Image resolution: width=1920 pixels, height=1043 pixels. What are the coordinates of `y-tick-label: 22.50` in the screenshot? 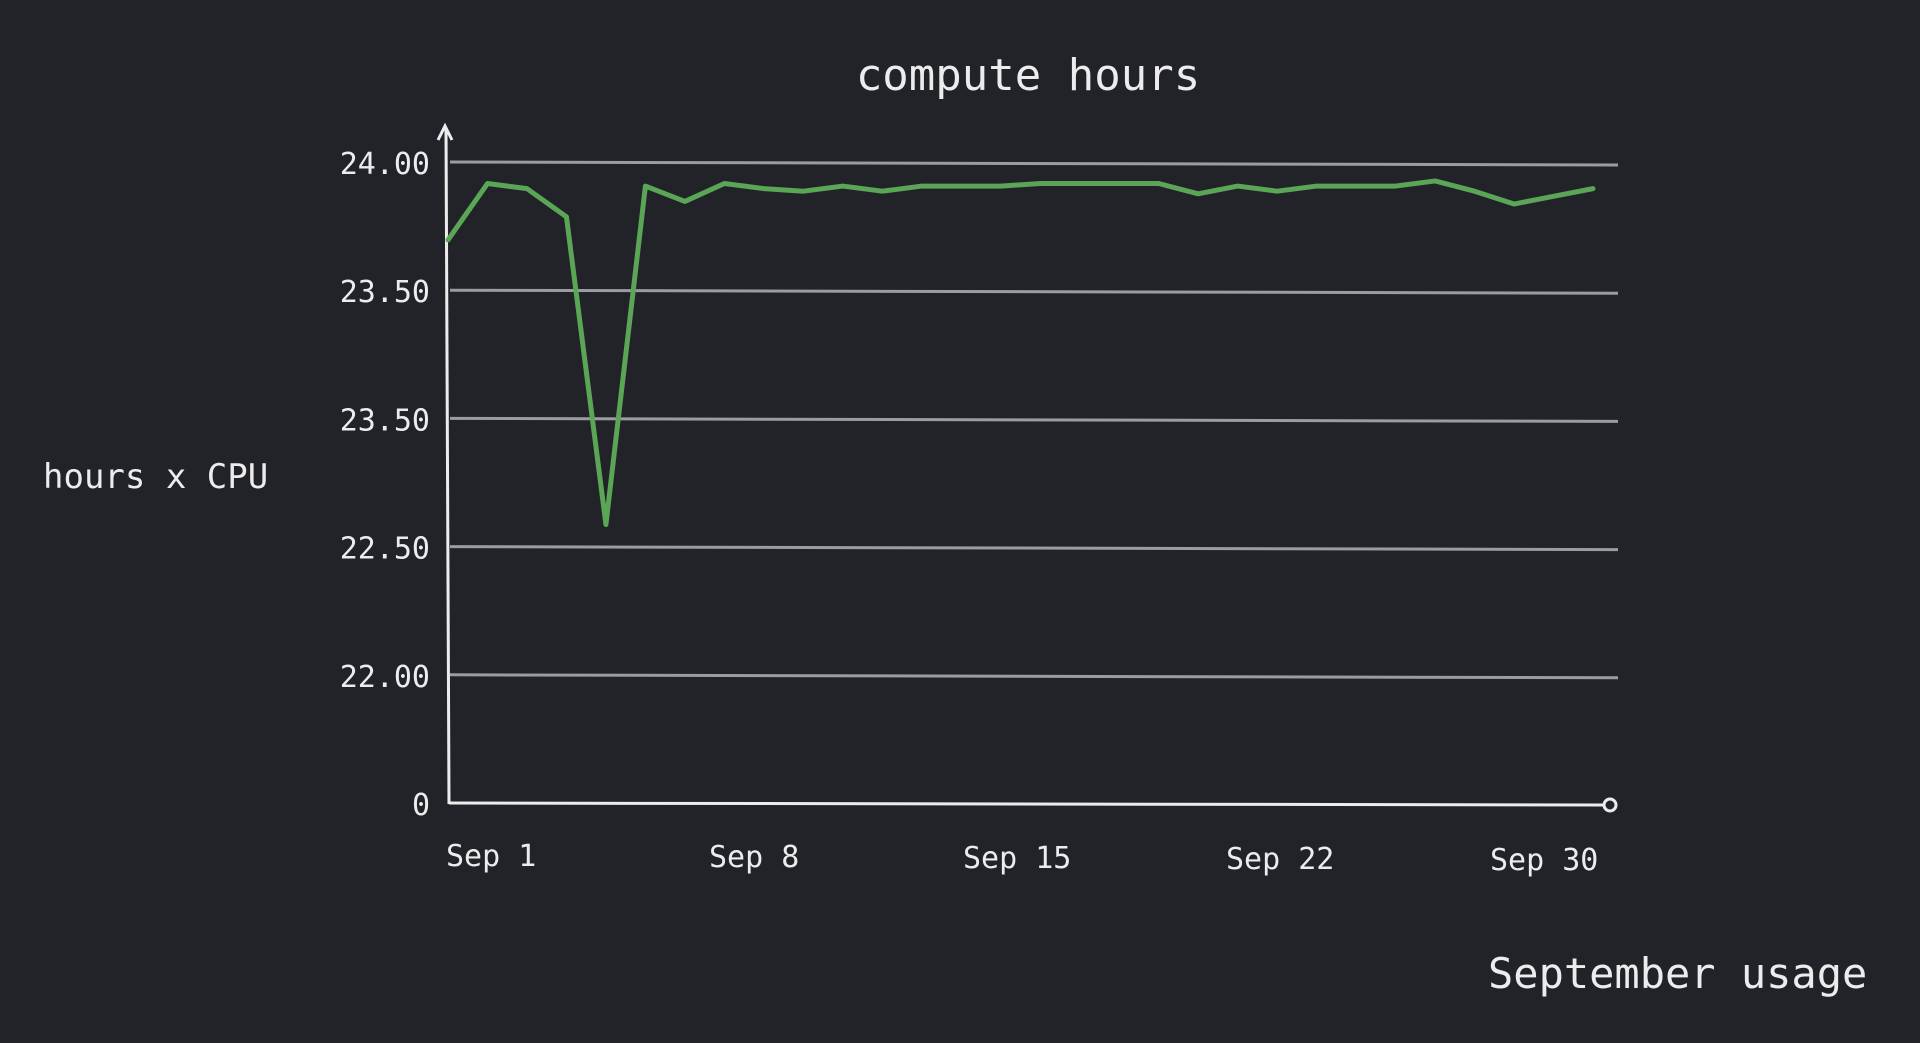 It's located at (385, 549).